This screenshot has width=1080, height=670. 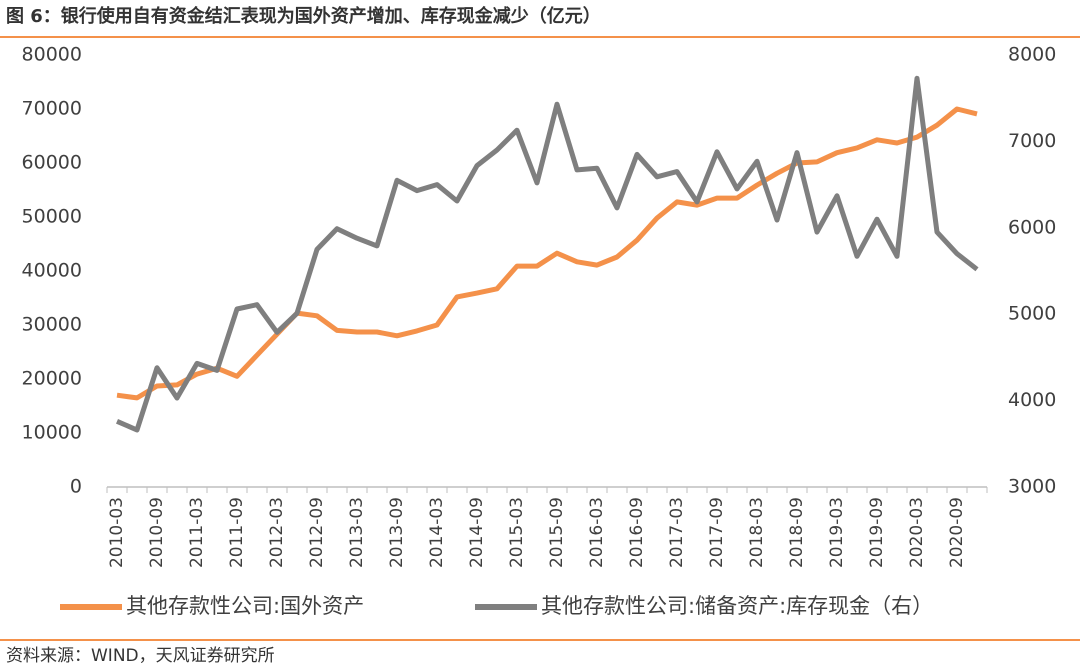 I want to click on x-tick-label: 2010-03, so click(x=117, y=532).